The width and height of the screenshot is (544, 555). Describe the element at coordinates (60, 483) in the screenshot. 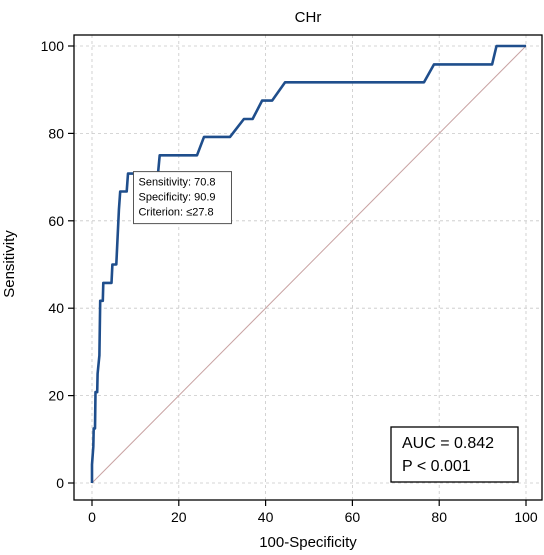

I see `y-tick-label: 0` at that location.